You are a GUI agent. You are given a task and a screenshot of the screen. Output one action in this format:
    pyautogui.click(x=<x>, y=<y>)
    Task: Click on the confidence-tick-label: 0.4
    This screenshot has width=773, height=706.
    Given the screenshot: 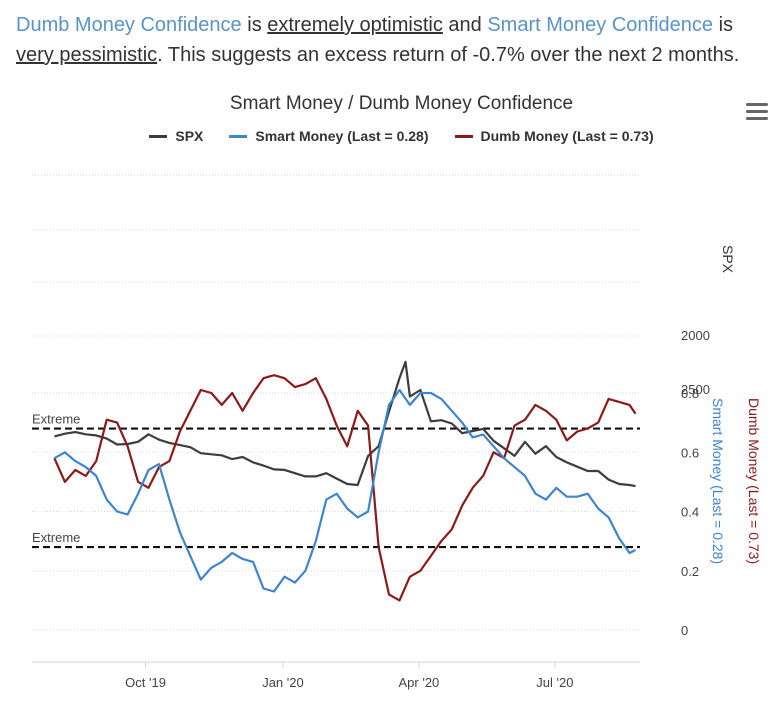 What is the action you would take?
    pyautogui.click(x=690, y=512)
    